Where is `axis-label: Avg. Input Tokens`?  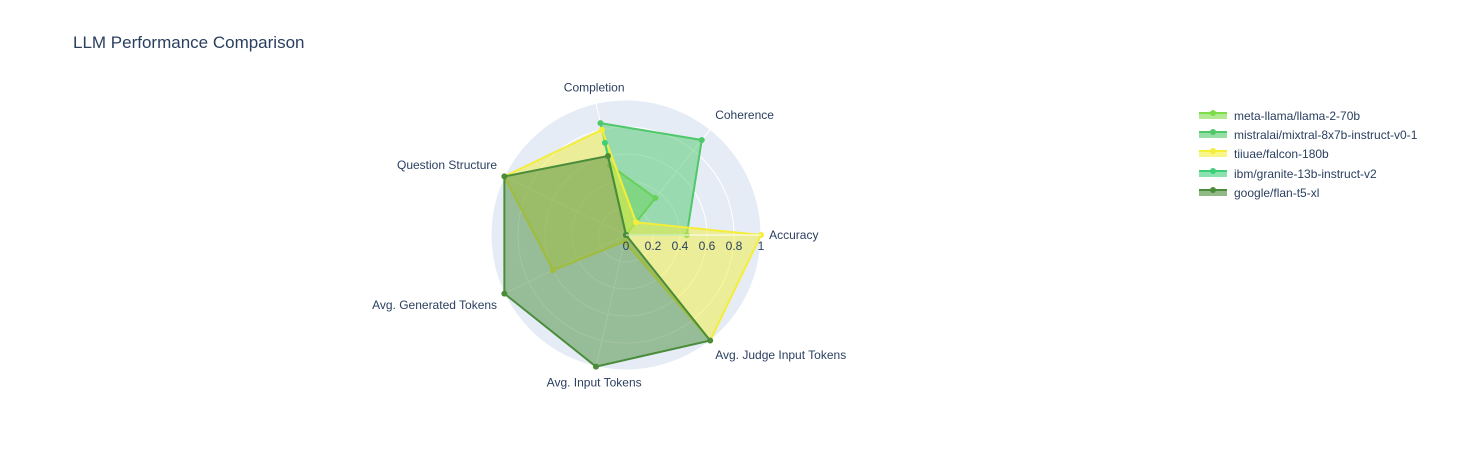 axis-label: Avg. Input Tokens is located at coordinates (594, 383).